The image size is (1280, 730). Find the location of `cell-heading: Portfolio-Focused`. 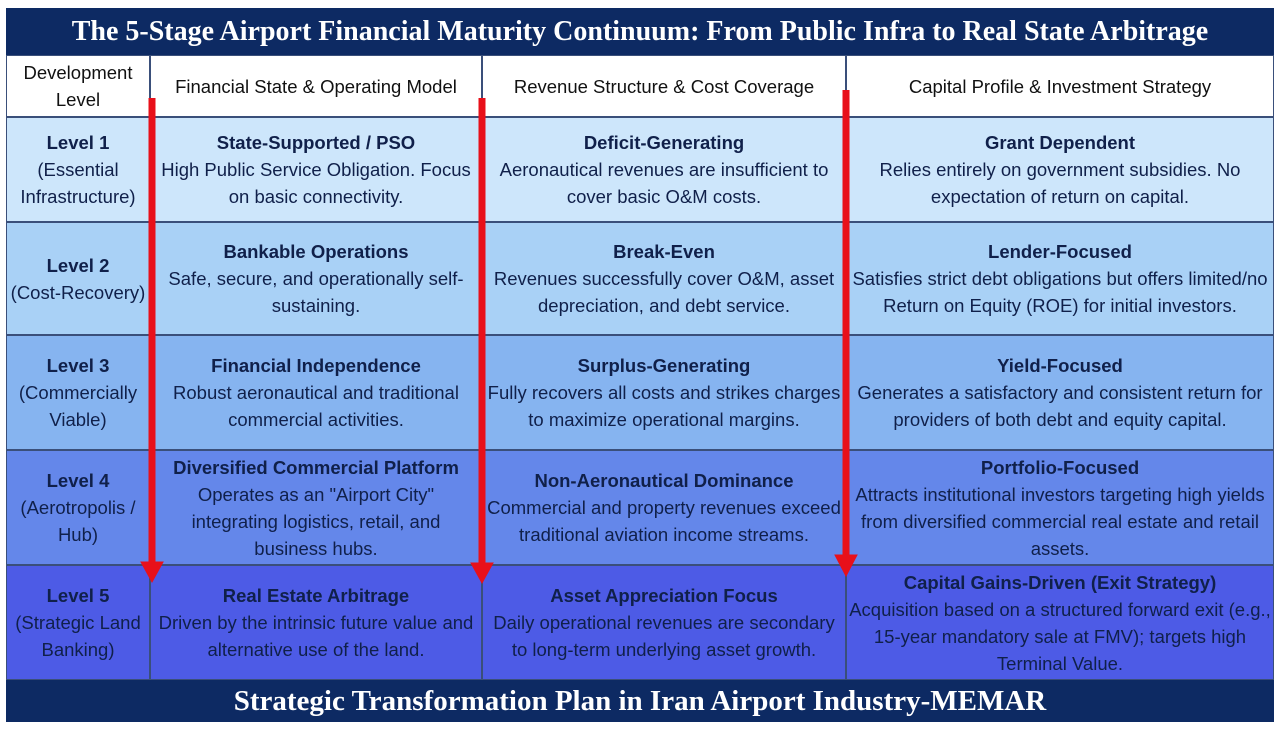

cell-heading: Portfolio-Focused is located at coordinates (1060, 467).